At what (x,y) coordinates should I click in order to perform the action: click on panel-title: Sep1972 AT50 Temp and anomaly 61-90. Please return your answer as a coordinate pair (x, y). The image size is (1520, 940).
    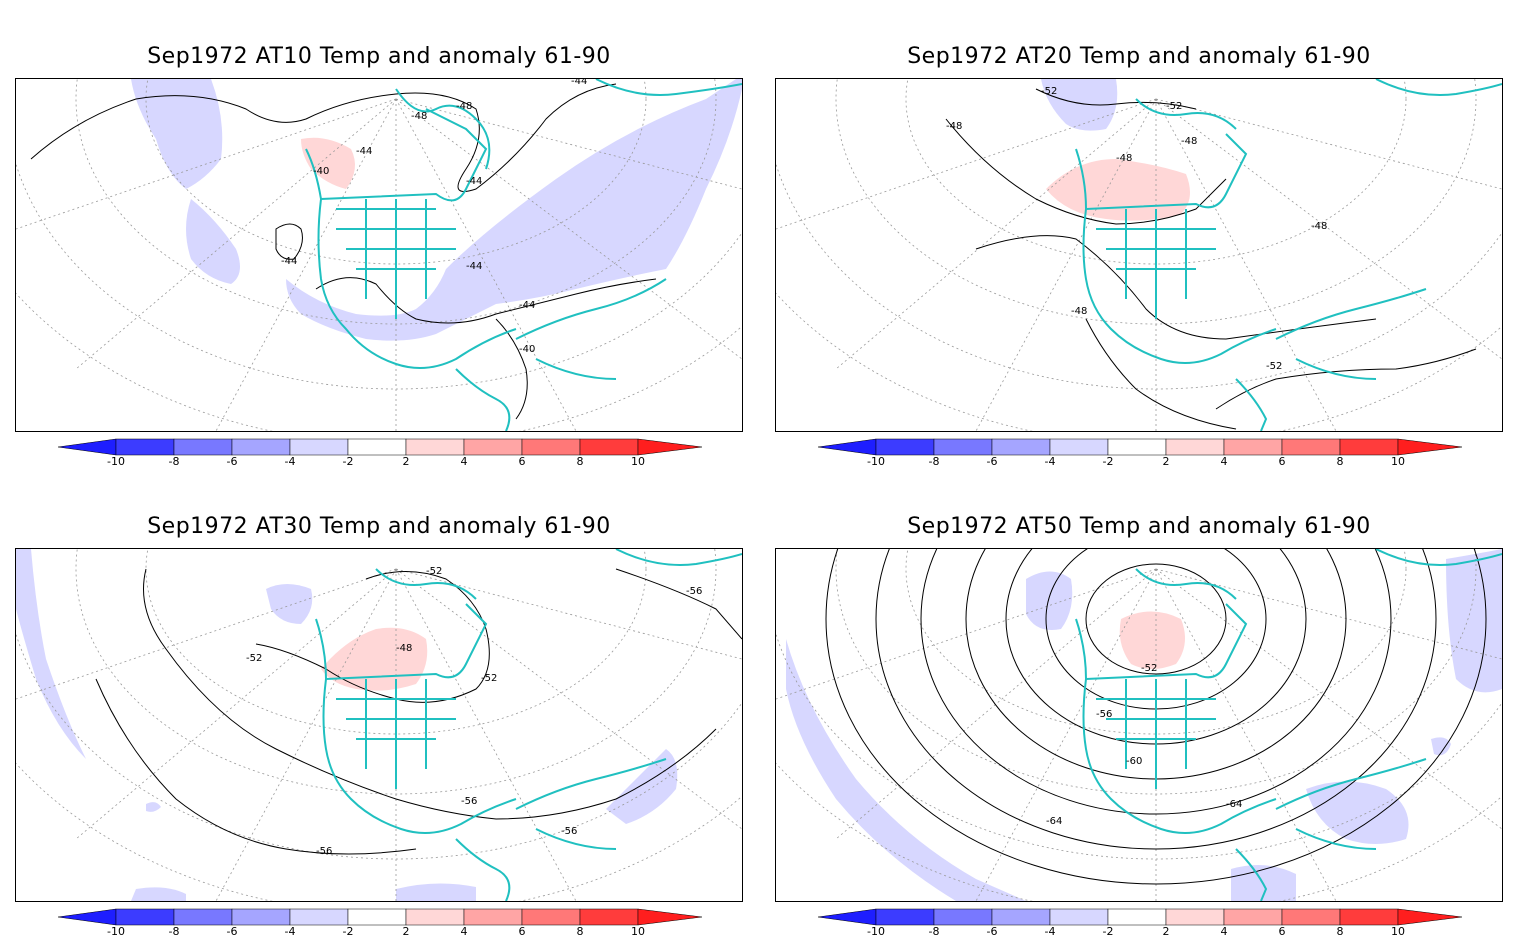
    Looking at the image, I should click on (1139, 526).